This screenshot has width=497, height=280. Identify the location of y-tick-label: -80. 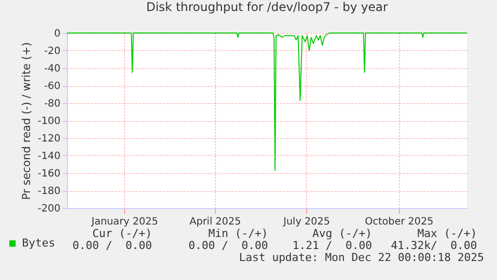
(52, 104).